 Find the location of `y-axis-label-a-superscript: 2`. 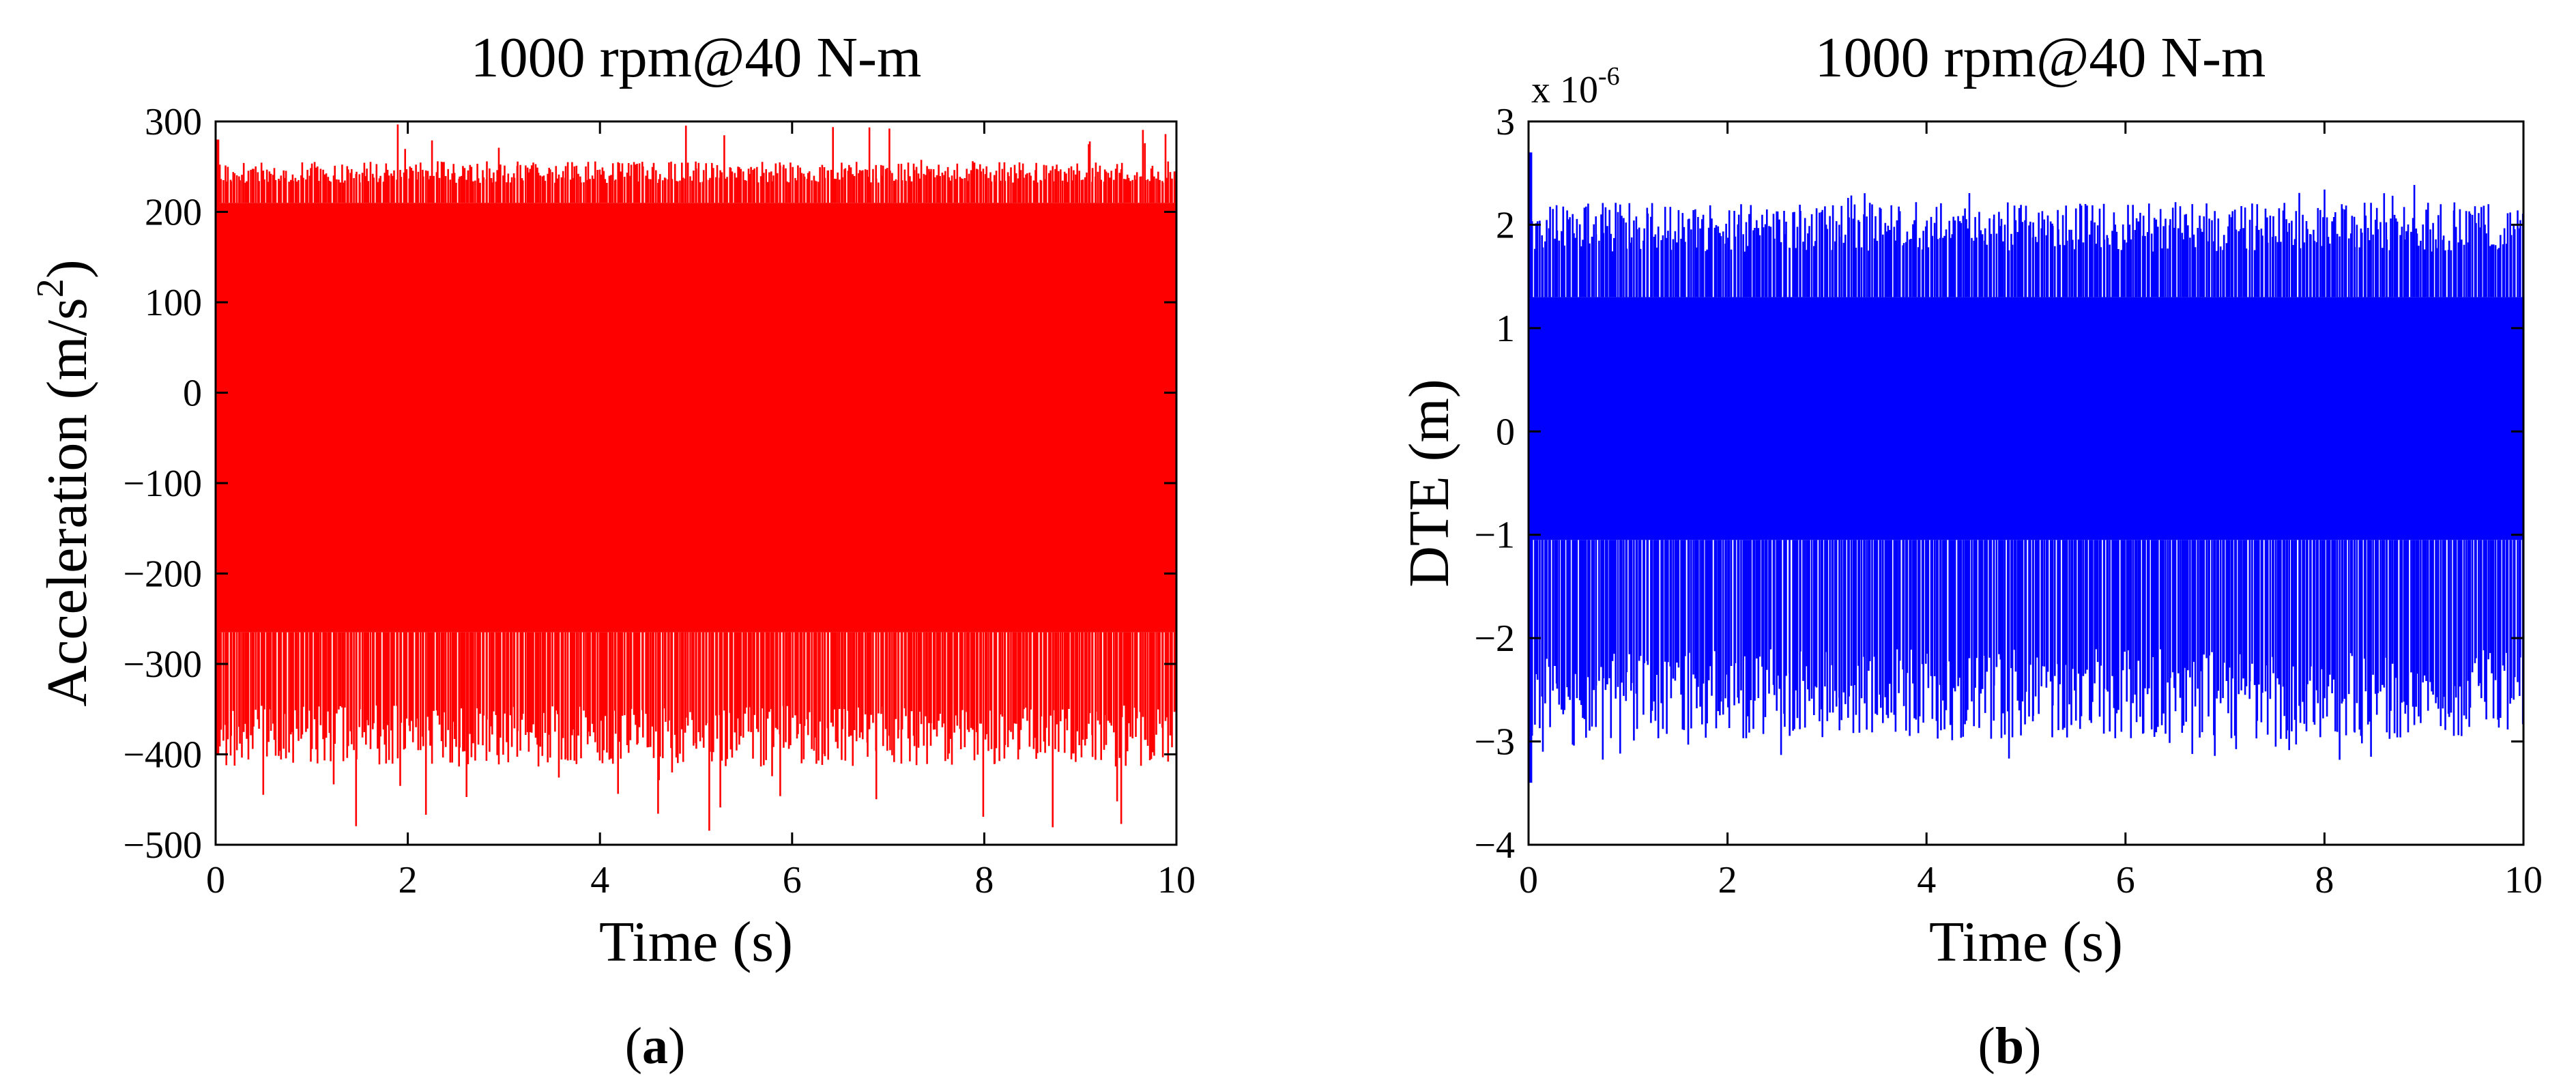

y-axis-label-a-superscript: 2 is located at coordinates (50, 288).